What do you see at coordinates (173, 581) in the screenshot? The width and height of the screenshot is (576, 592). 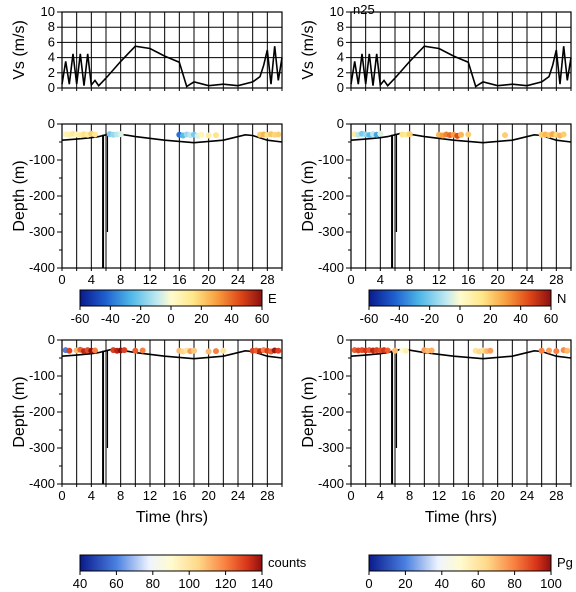 I see `colorbar-counts-ticks: 40 60 80 100 120 140` at bounding box center [173, 581].